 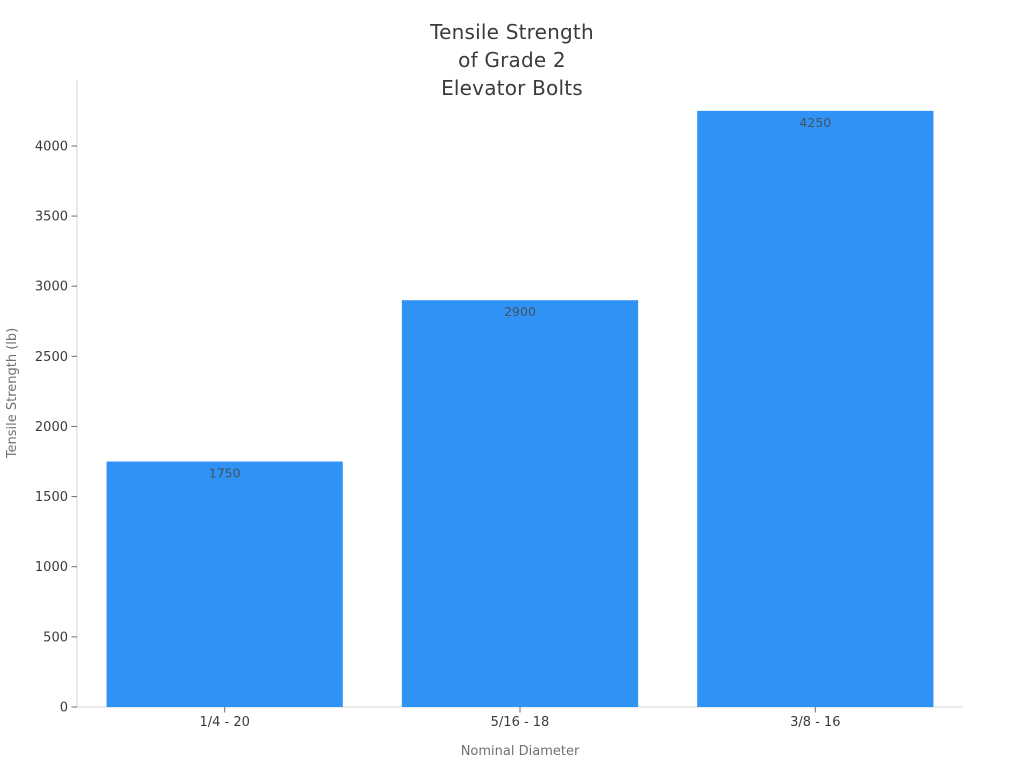 What do you see at coordinates (64, 708) in the screenshot?
I see `y-tick-label: 0` at bounding box center [64, 708].